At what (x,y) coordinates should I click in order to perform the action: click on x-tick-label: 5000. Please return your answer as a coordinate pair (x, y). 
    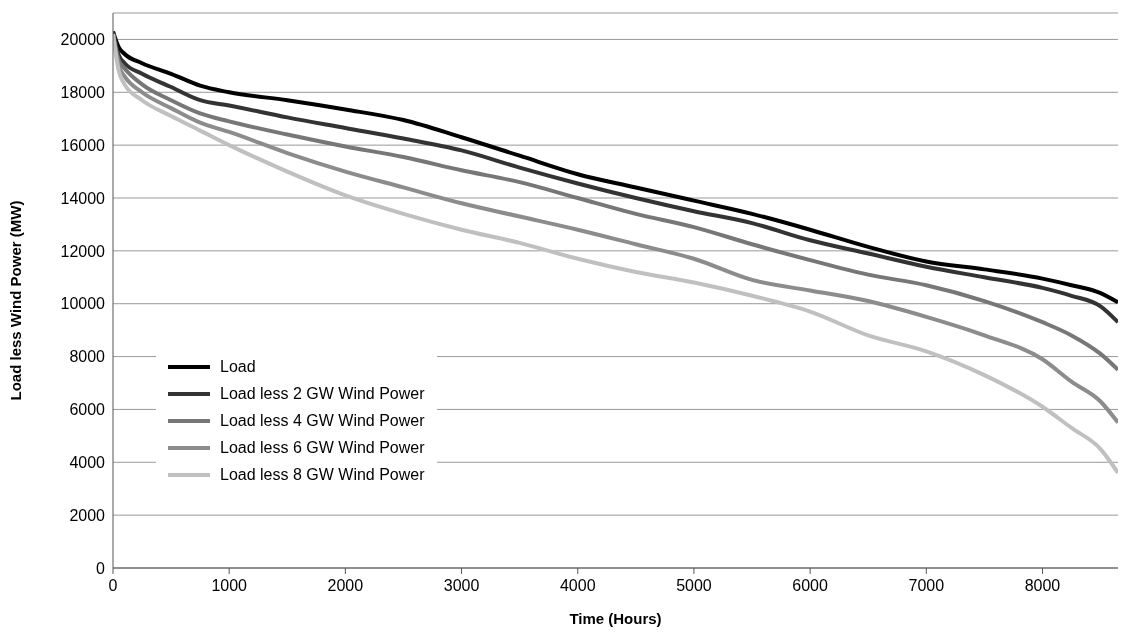
    Looking at the image, I should click on (694, 586).